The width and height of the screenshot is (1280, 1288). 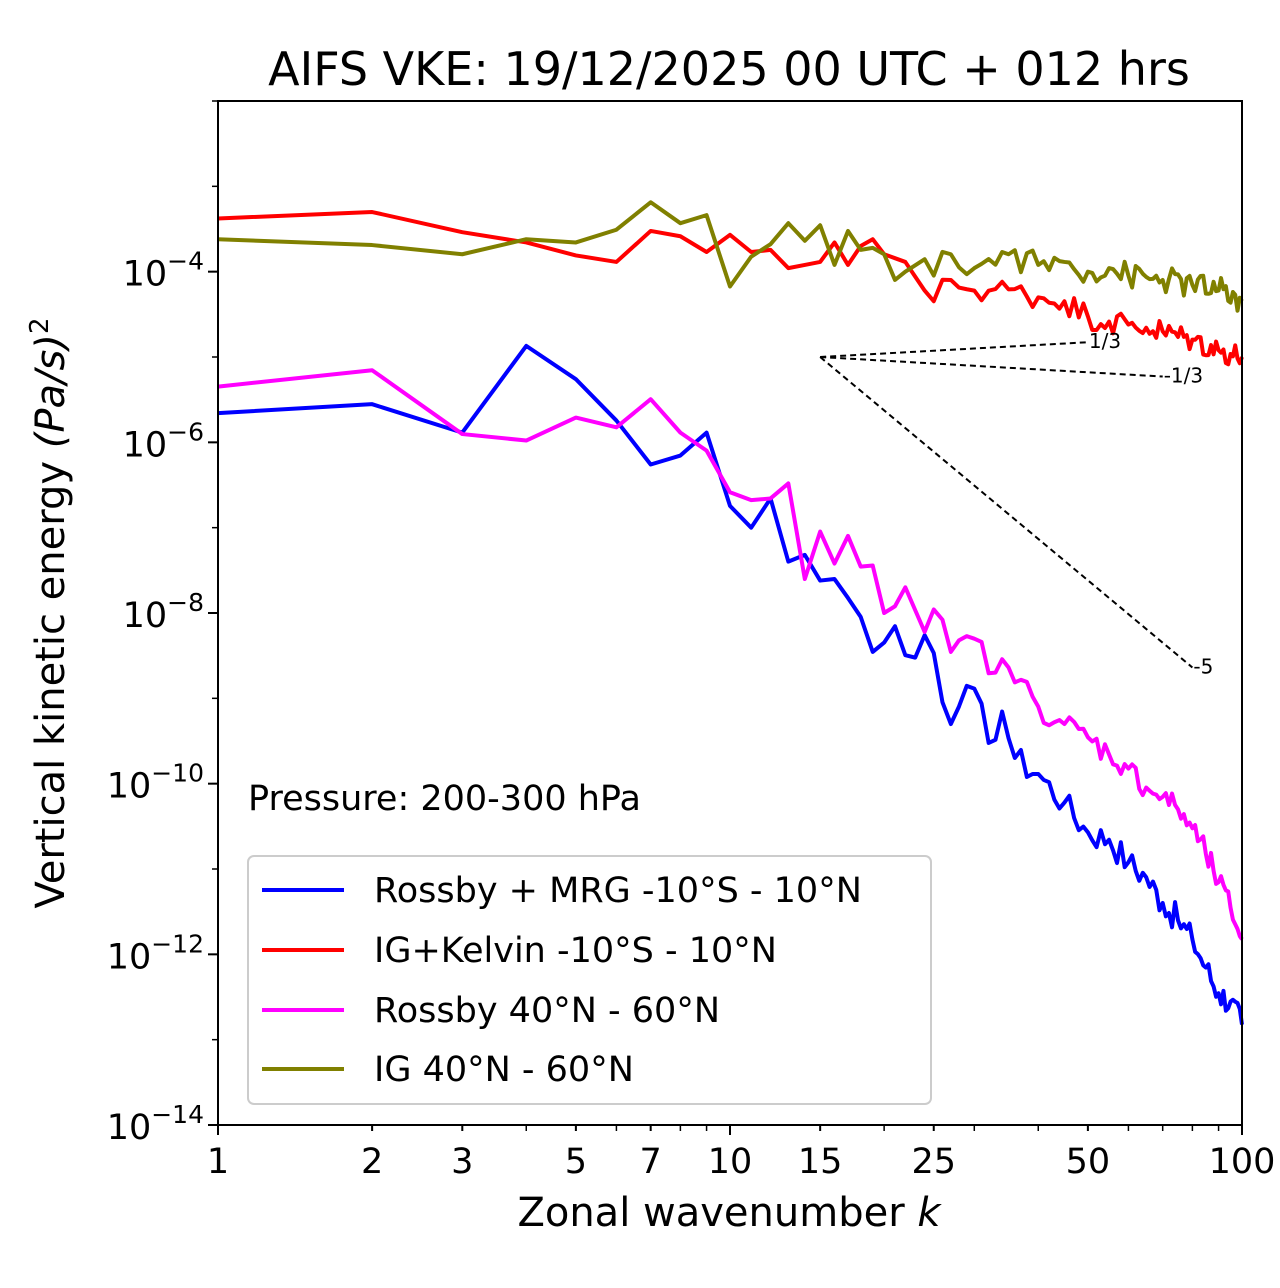 What do you see at coordinates (729, 1213) in the screenshot?
I see `x-axis-label: Zonal wavenumber k` at bounding box center [729, 1213].